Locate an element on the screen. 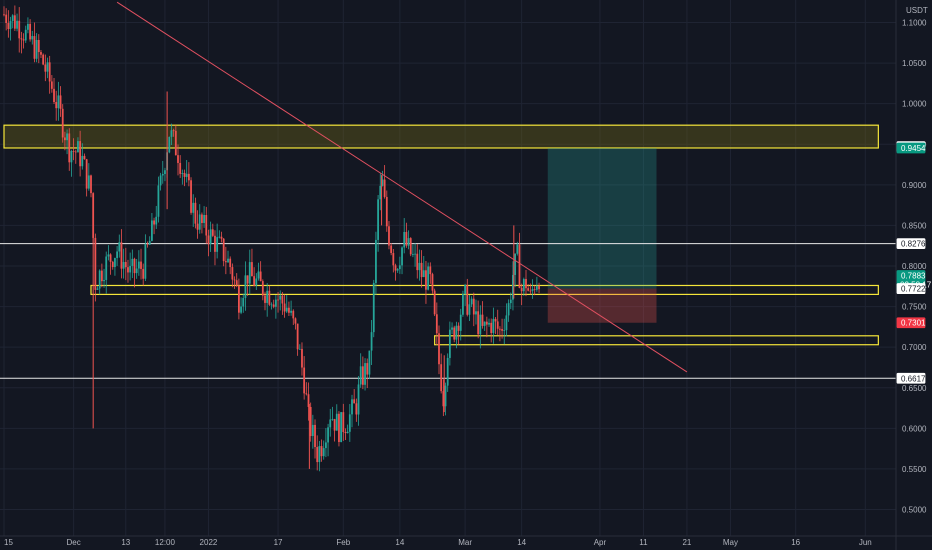 The width and height of the screenshot is (932, 550). price-label-box is located at coordinates (911, 378).